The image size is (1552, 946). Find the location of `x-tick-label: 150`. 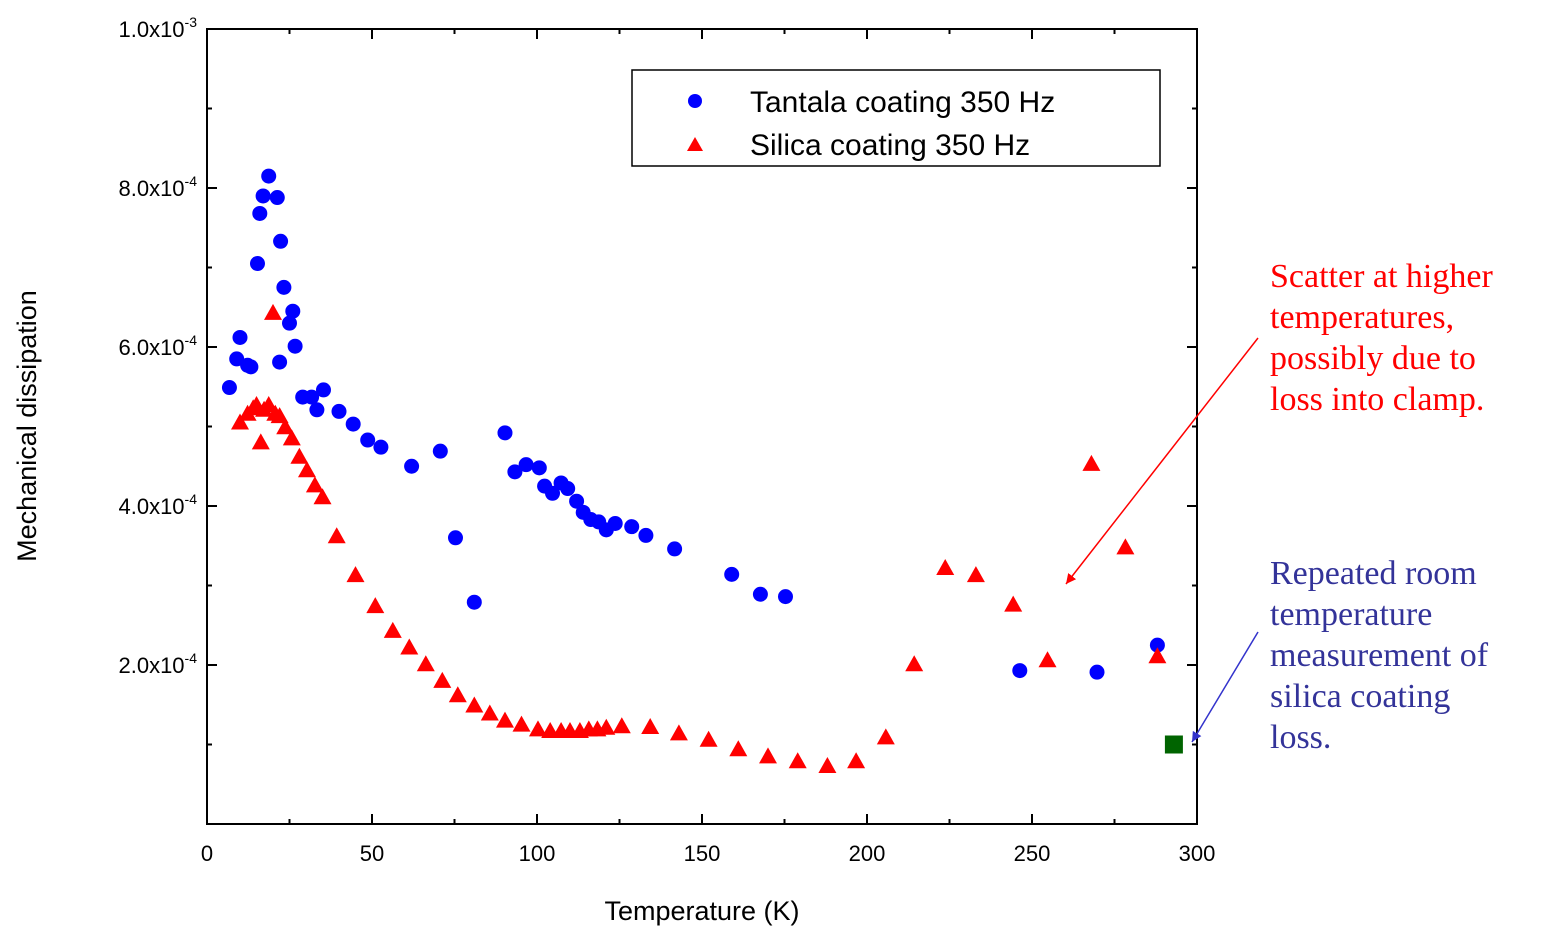

x-tick-label: 150 is located at coordinates (702, 853).